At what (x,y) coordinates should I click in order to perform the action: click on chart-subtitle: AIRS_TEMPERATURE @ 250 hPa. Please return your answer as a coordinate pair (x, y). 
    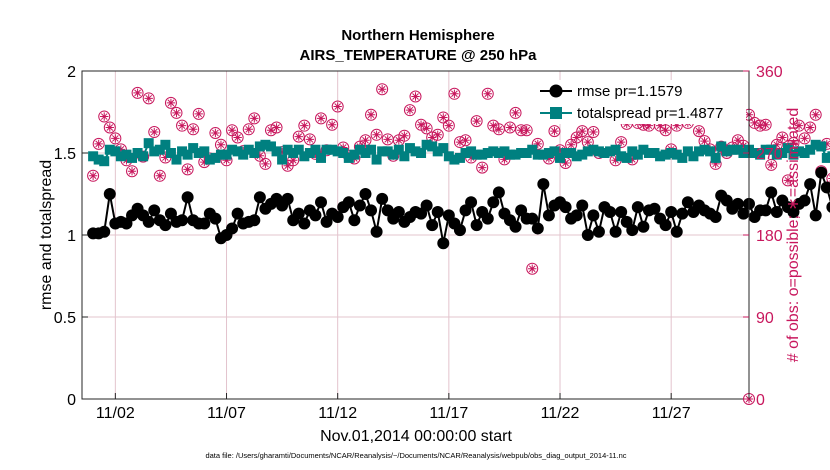
    Looking at the image, I should click on (419, 55).